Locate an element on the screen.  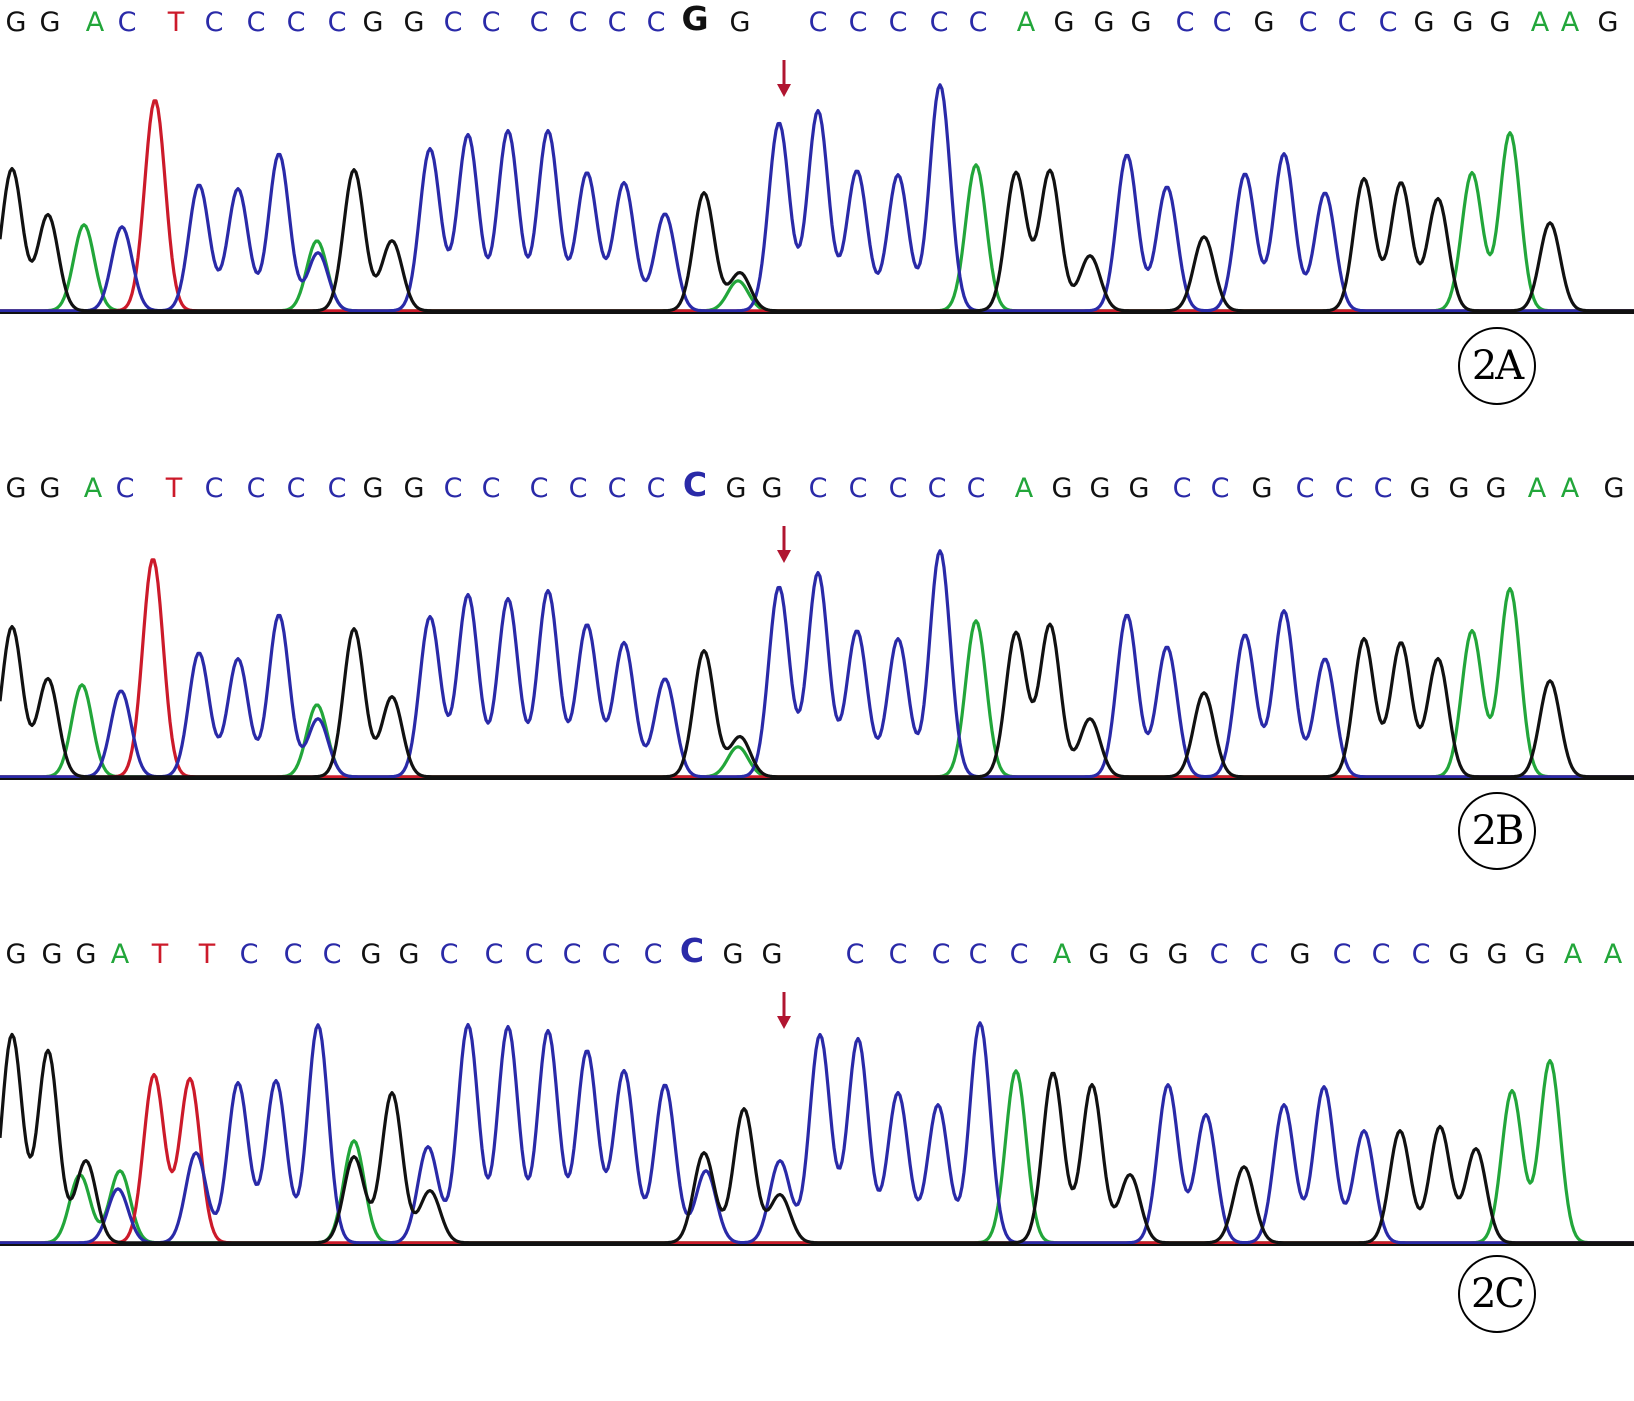
panel-label: 2C is located at coordinates (1497, 1294).